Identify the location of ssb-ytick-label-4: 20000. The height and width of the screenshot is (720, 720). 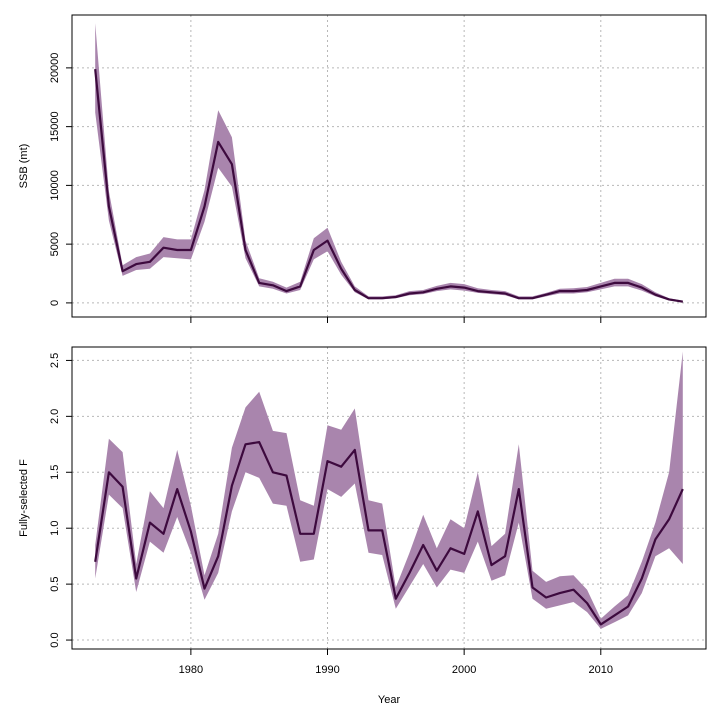
(55, 68).